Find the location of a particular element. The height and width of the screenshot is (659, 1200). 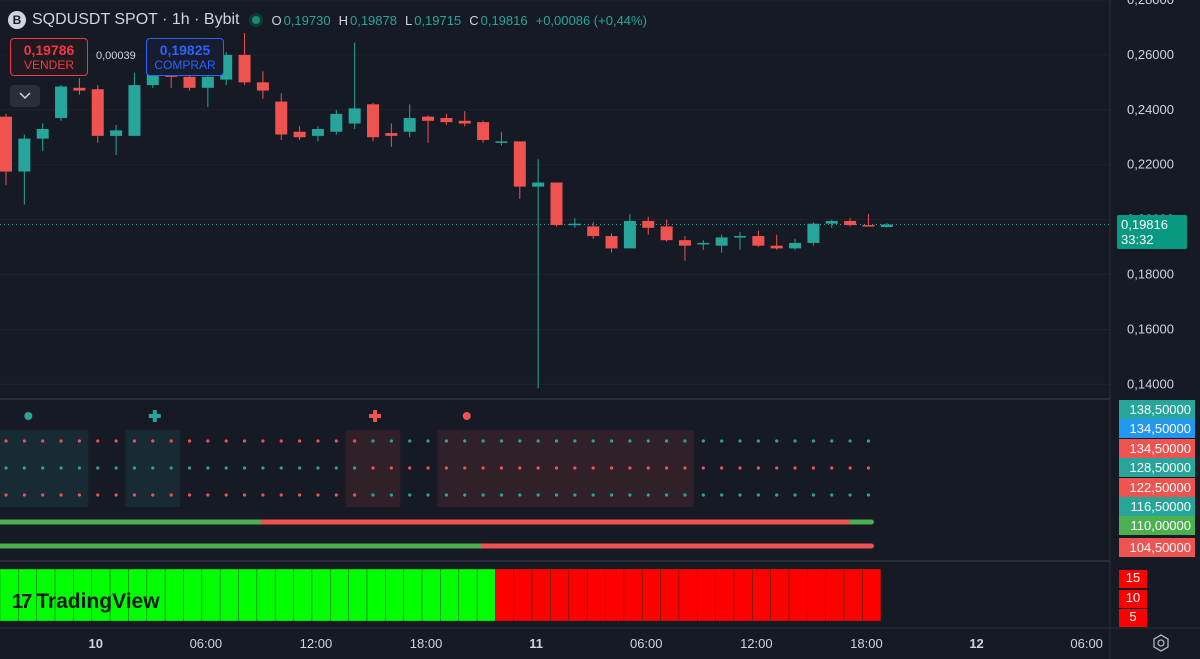

indicator-label: 116,50000 is located at coordinates (1157, 506).